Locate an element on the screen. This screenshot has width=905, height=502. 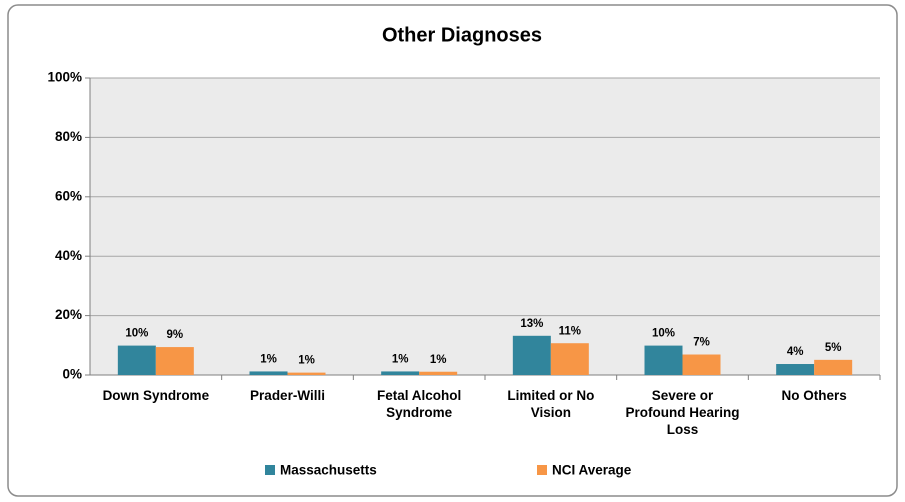
legend-label: Massachusetts is located at coordinates (328, 470).